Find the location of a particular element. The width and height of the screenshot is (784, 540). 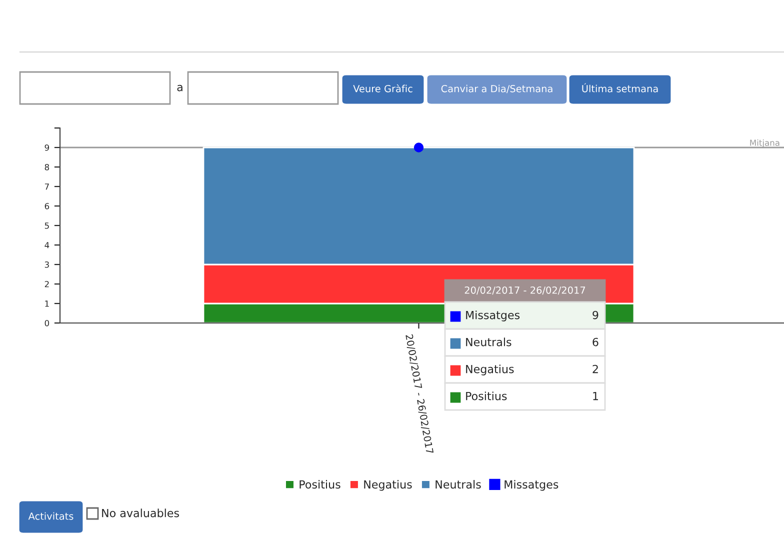

y-tick-label: 9 is located at coordinates (46, 147).